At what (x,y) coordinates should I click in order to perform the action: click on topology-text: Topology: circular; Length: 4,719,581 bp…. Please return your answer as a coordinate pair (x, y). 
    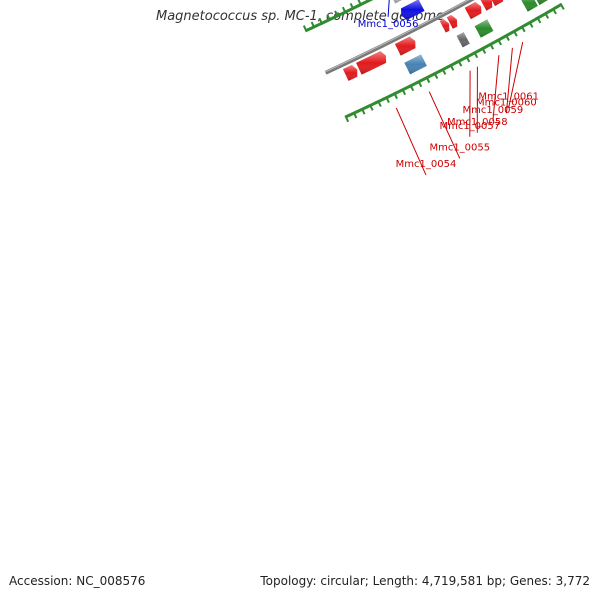
    Looking at the image, I should click on (425, 581).